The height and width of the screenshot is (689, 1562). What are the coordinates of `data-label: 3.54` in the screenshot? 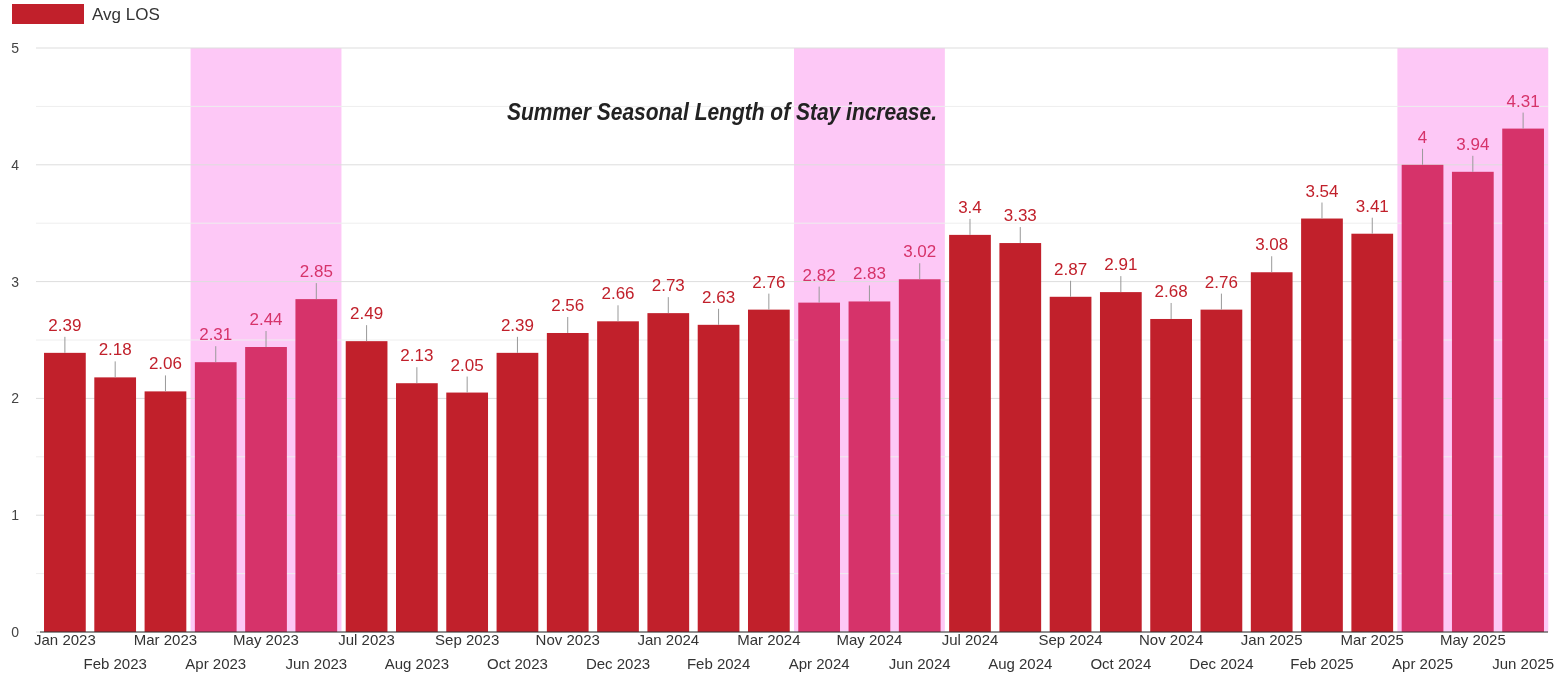 It's located at (1322, 191).